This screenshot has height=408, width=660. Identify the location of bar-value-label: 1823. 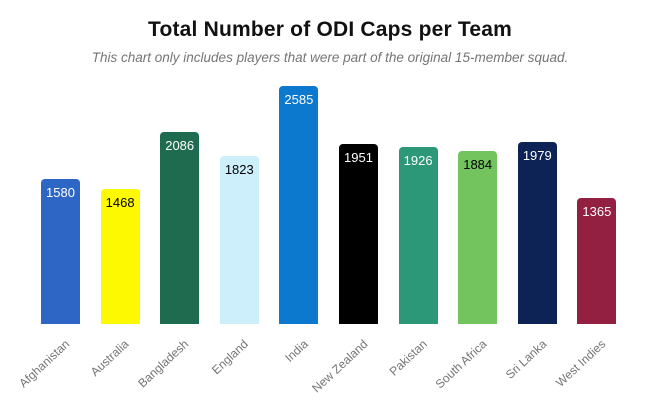
(239, 170).